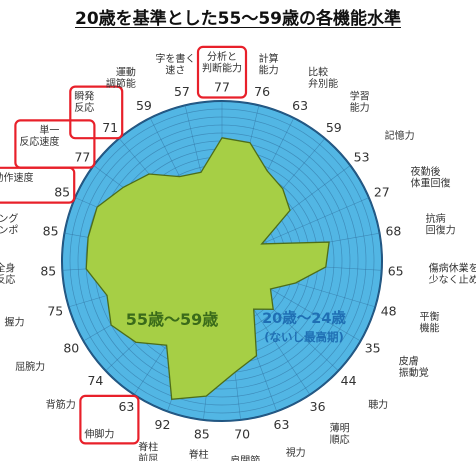  Describe the element at coordinates (360, 102) in the screenshot. I see `category-label: 学習能力` at that location.